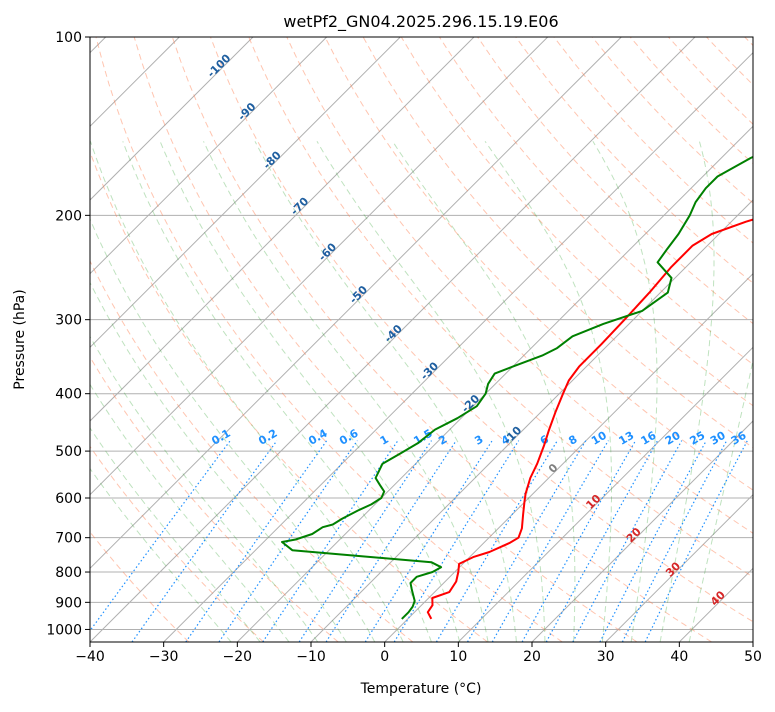 The width and height of the screenshot is (775, 712). Describe the element at coordinates (384, 440) in the screenshot. I see `mixing-ratio-label: 1` at that location.